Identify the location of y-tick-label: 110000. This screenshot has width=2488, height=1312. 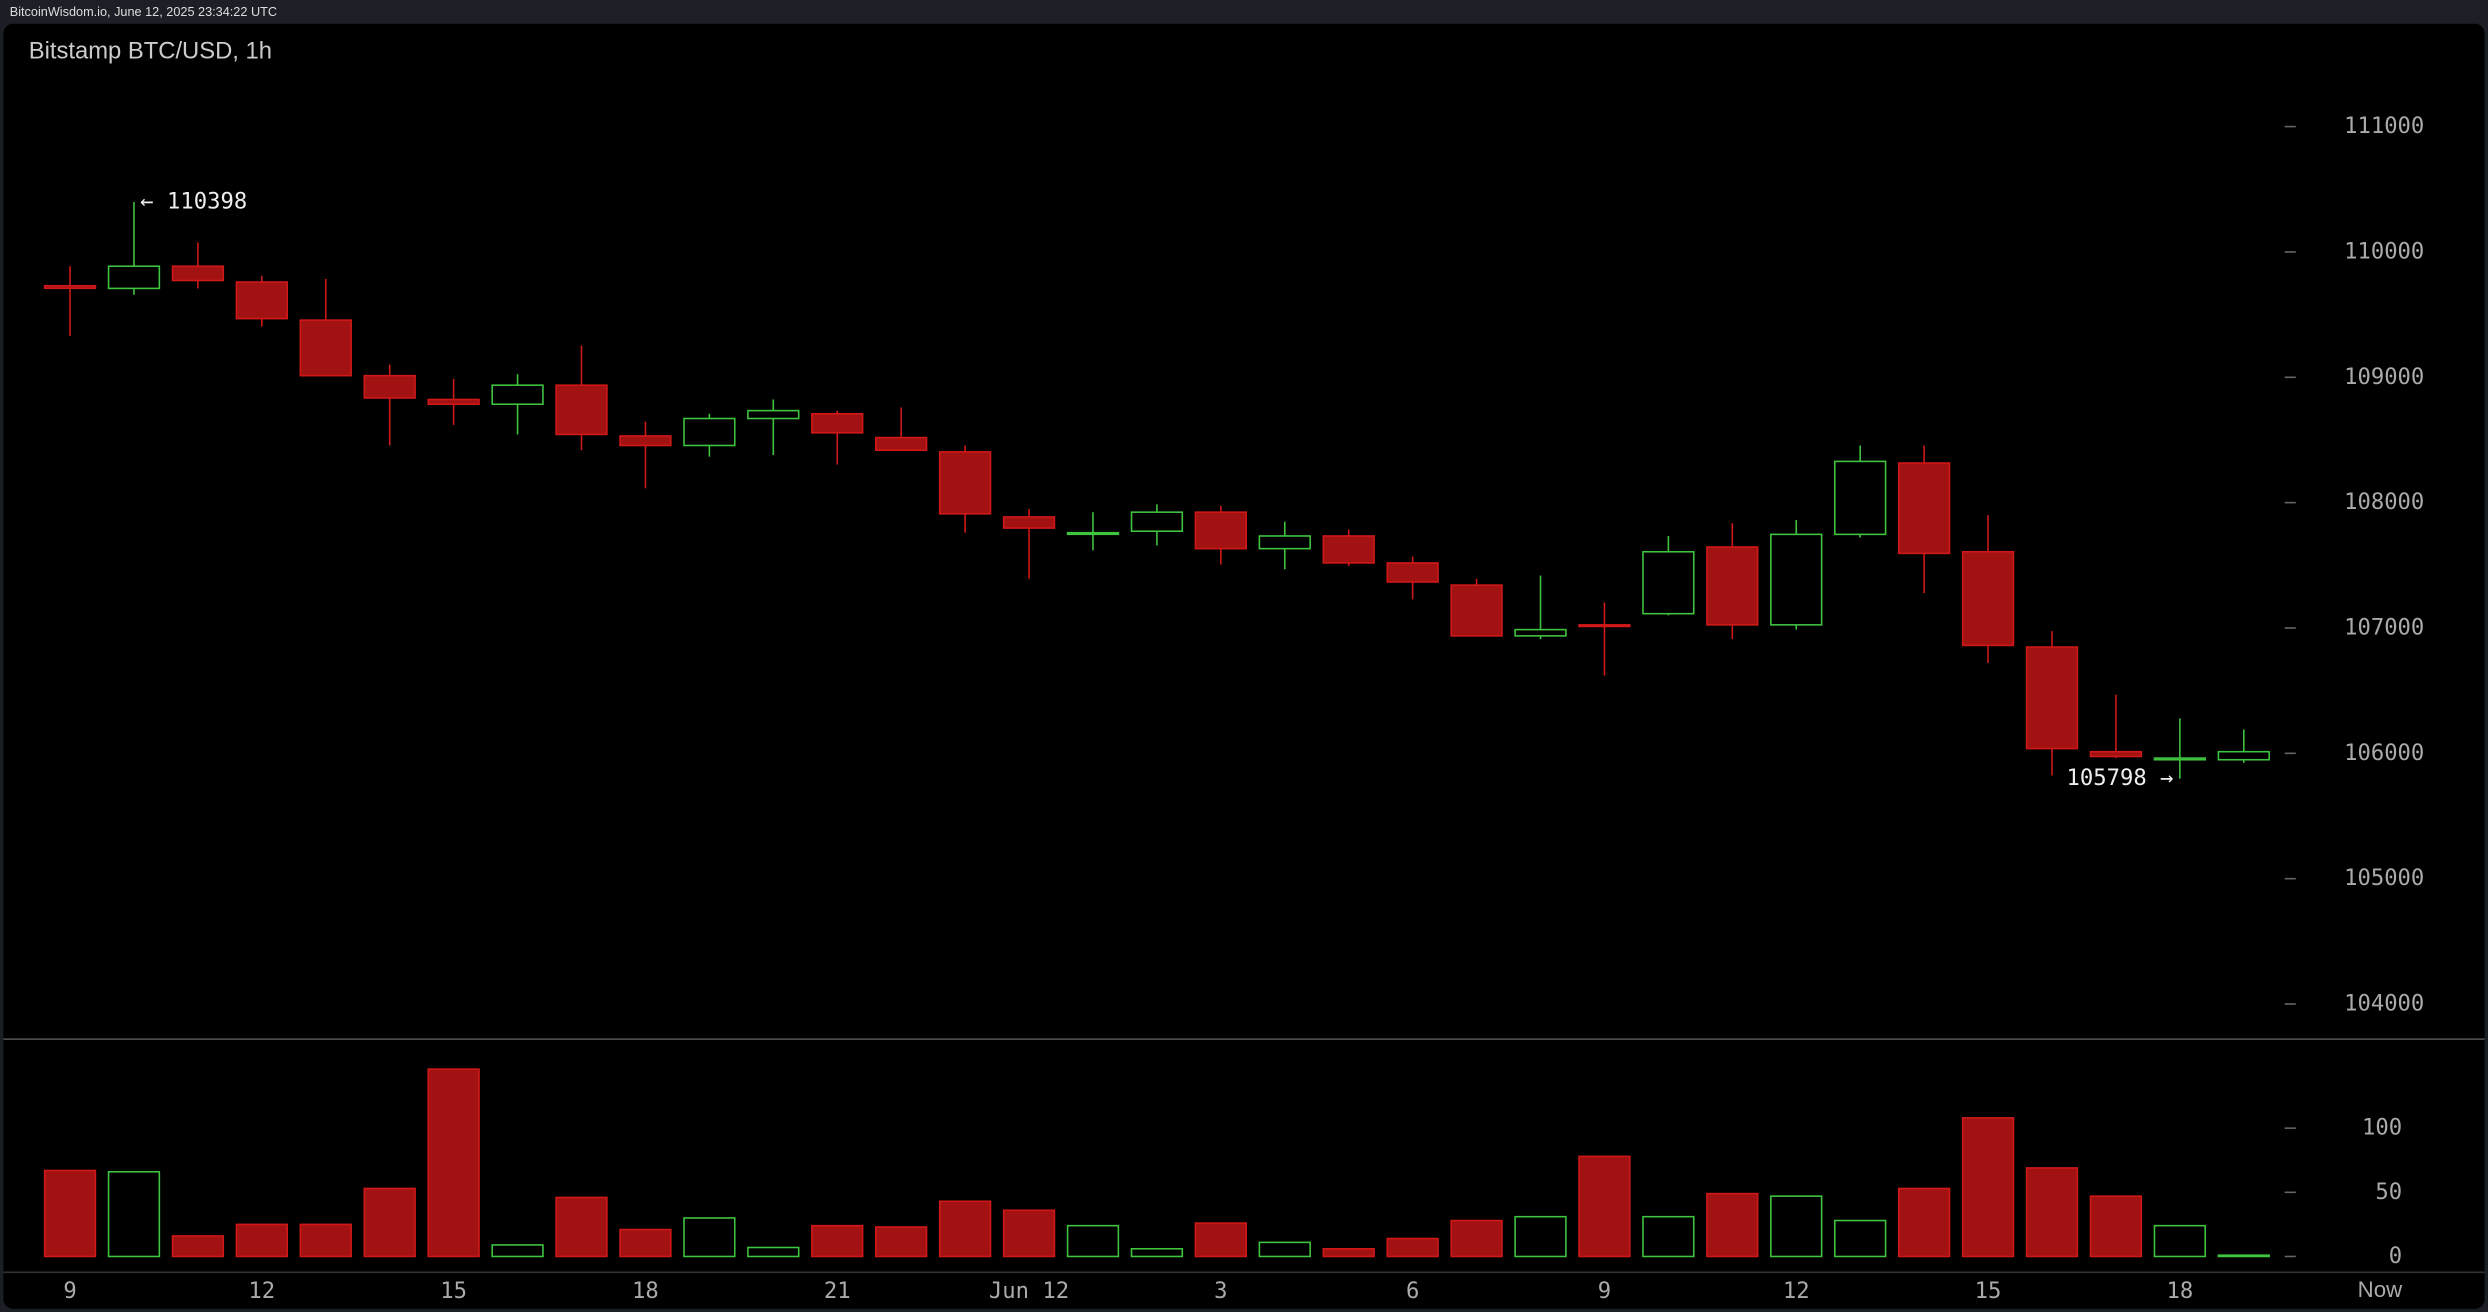
(2384, 251).